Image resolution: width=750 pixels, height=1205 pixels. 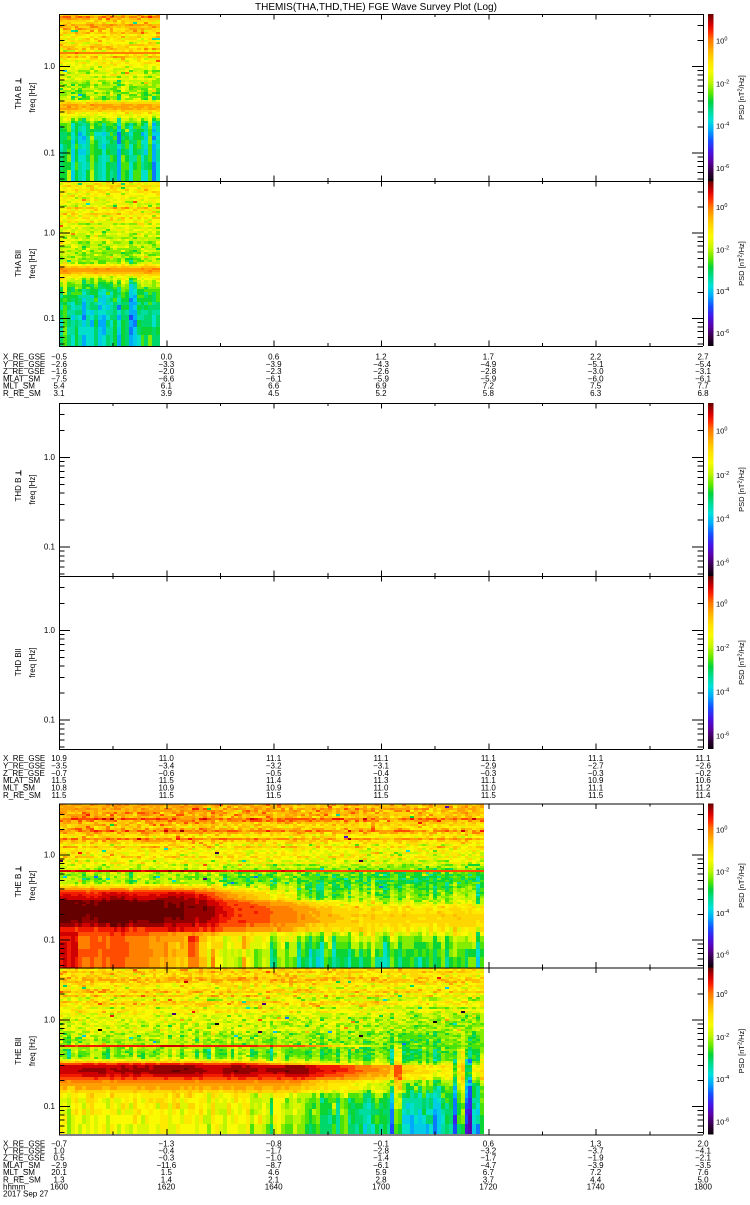 What do you see at coordinates (596, 357) in the screenshot?
I see `svg-text: 2.2` at bounding box center [596, 357].